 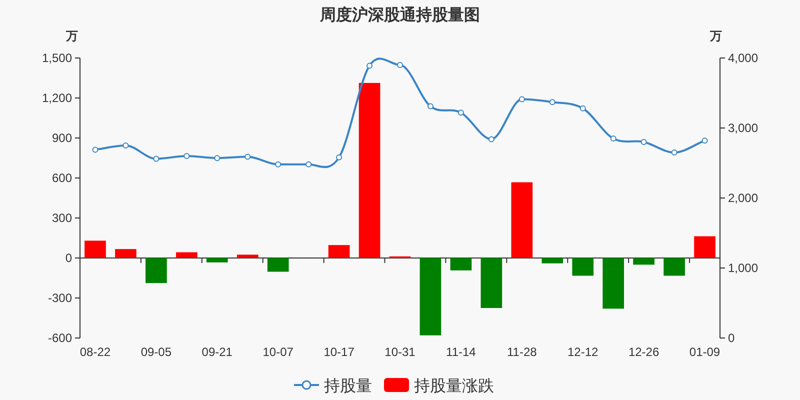 What do you see at coordinates (731, 338) in the screenshot?
I see `y2-tick-label: 0` at bounding box center [731, 338].